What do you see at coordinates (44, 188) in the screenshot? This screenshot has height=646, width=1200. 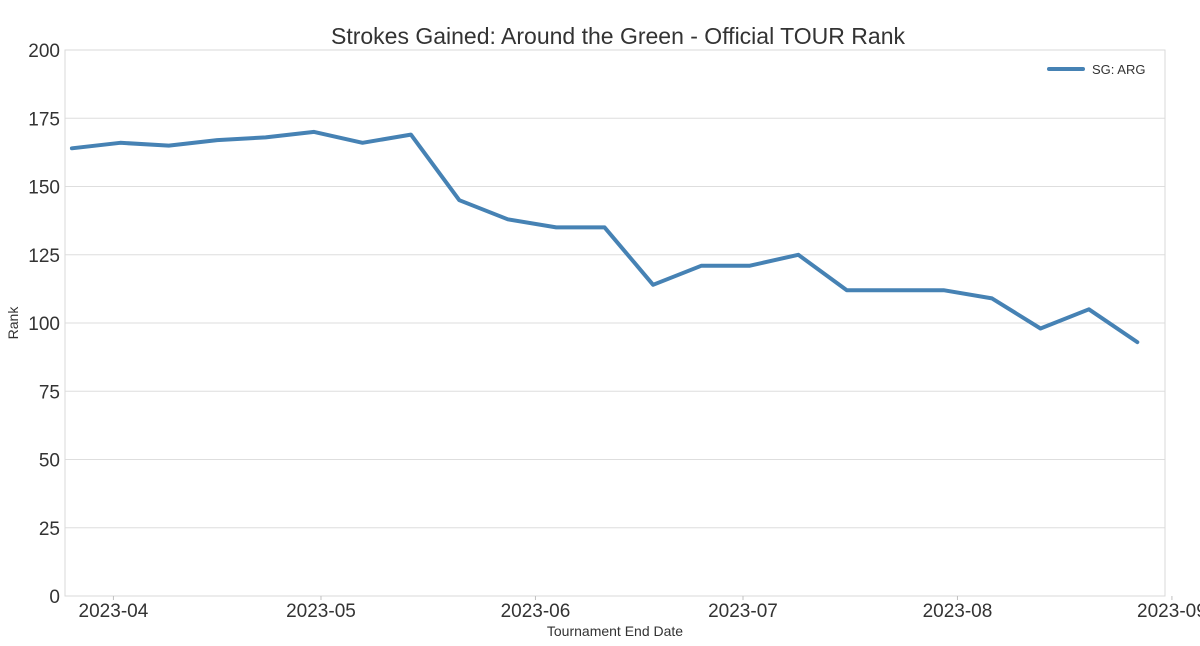 I see `y-tick-label-150: 150` at bounding box center [44, 188].